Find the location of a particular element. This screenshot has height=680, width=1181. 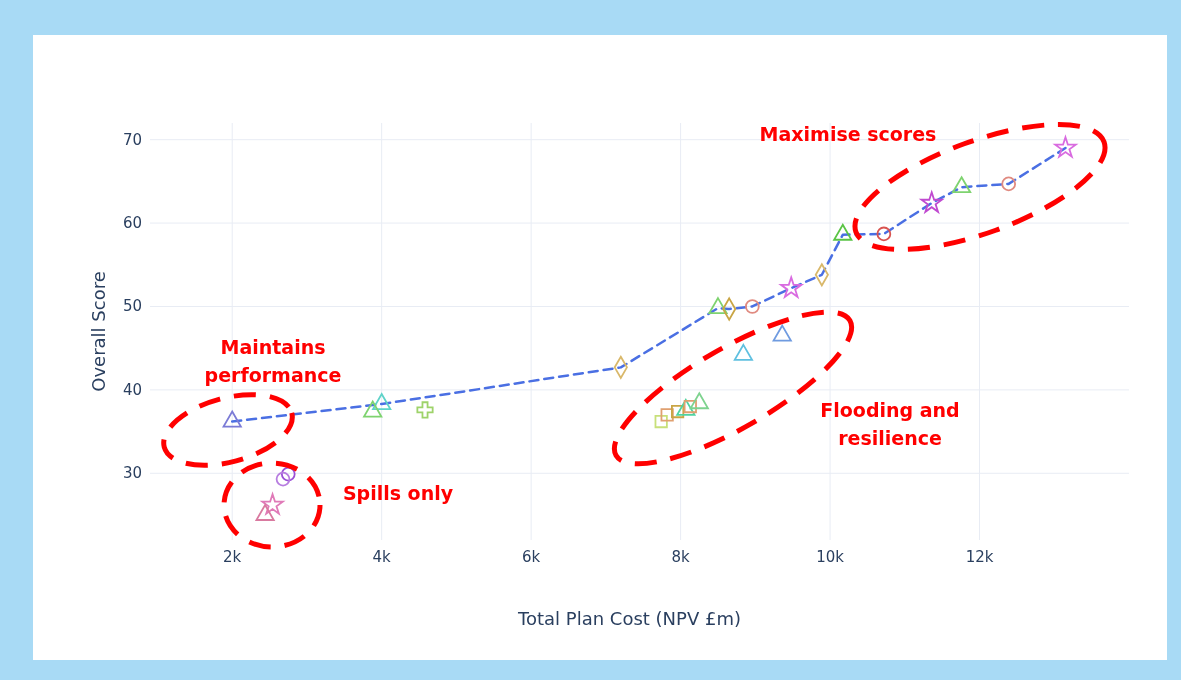

x-tick-label: 10k is located at coordinates (830, 557).